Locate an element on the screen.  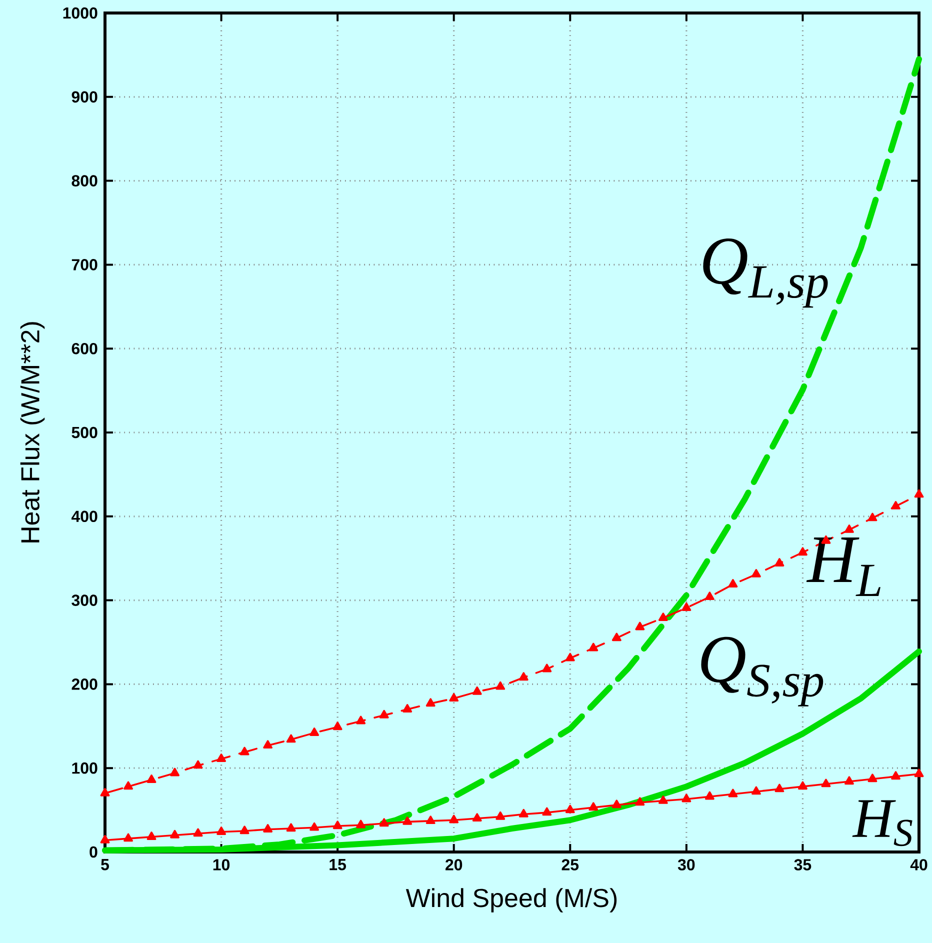
x-tick-label: 35 is located at coordinates (803, 864).